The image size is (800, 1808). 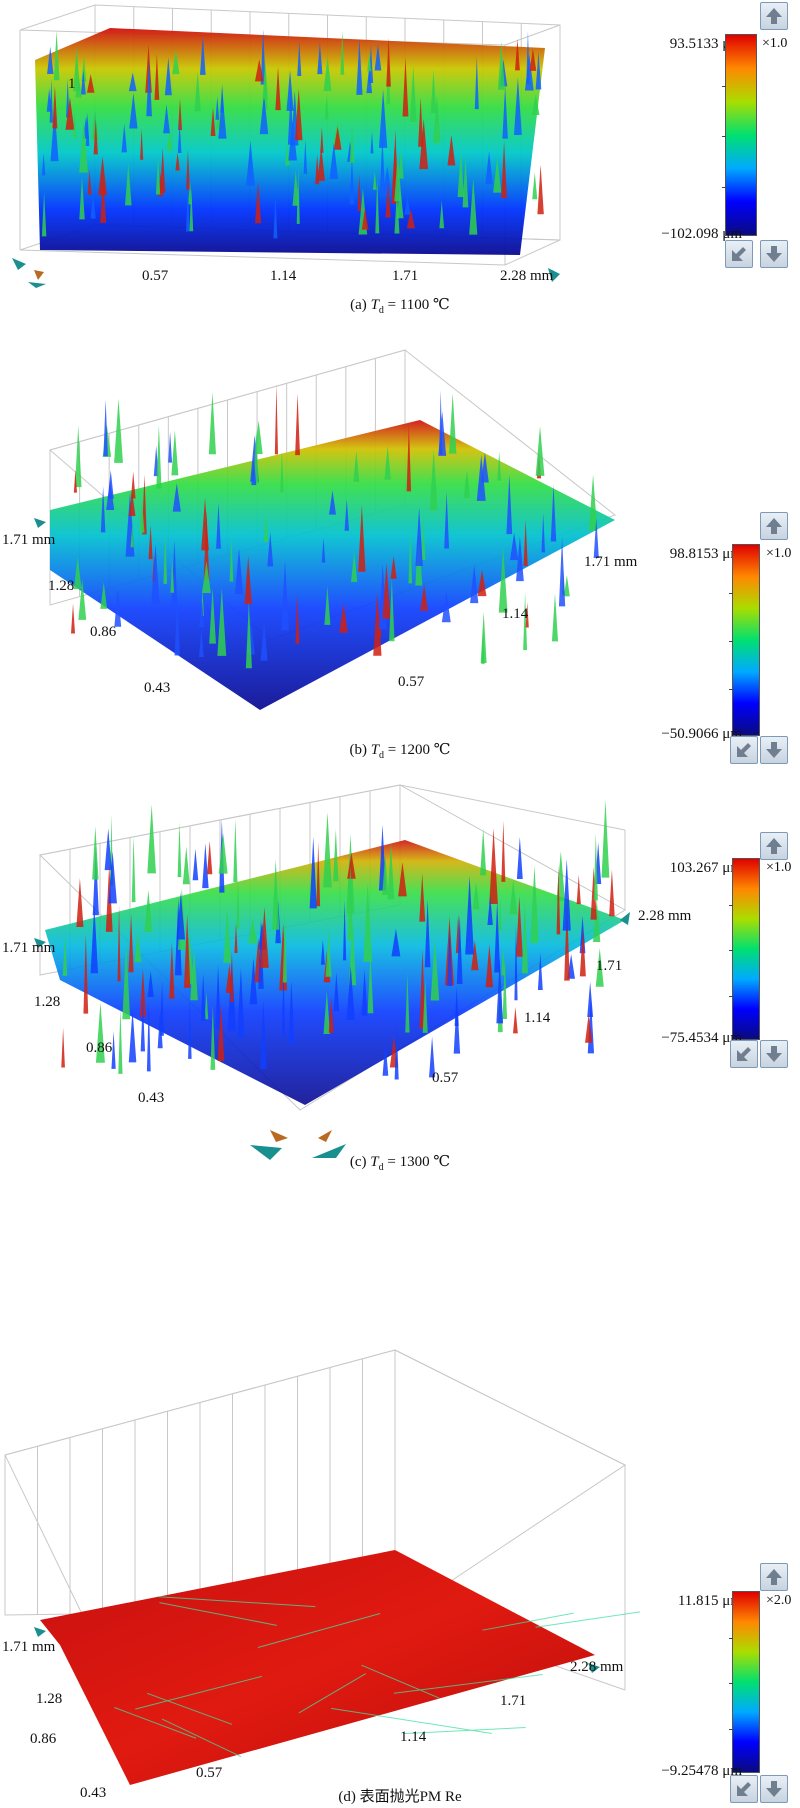 What do you see at coordinates (705, 868) in the screenshot?
I see `colorbar-max-c: 103.267 μm` at bounding box center [705, 868].